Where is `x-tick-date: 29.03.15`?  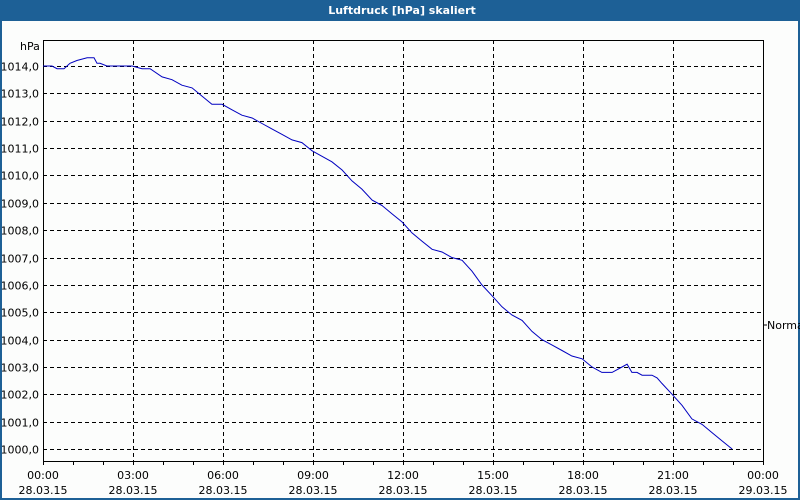 x-tick-date: 29.03.15 is located at coordinates (763, 490).